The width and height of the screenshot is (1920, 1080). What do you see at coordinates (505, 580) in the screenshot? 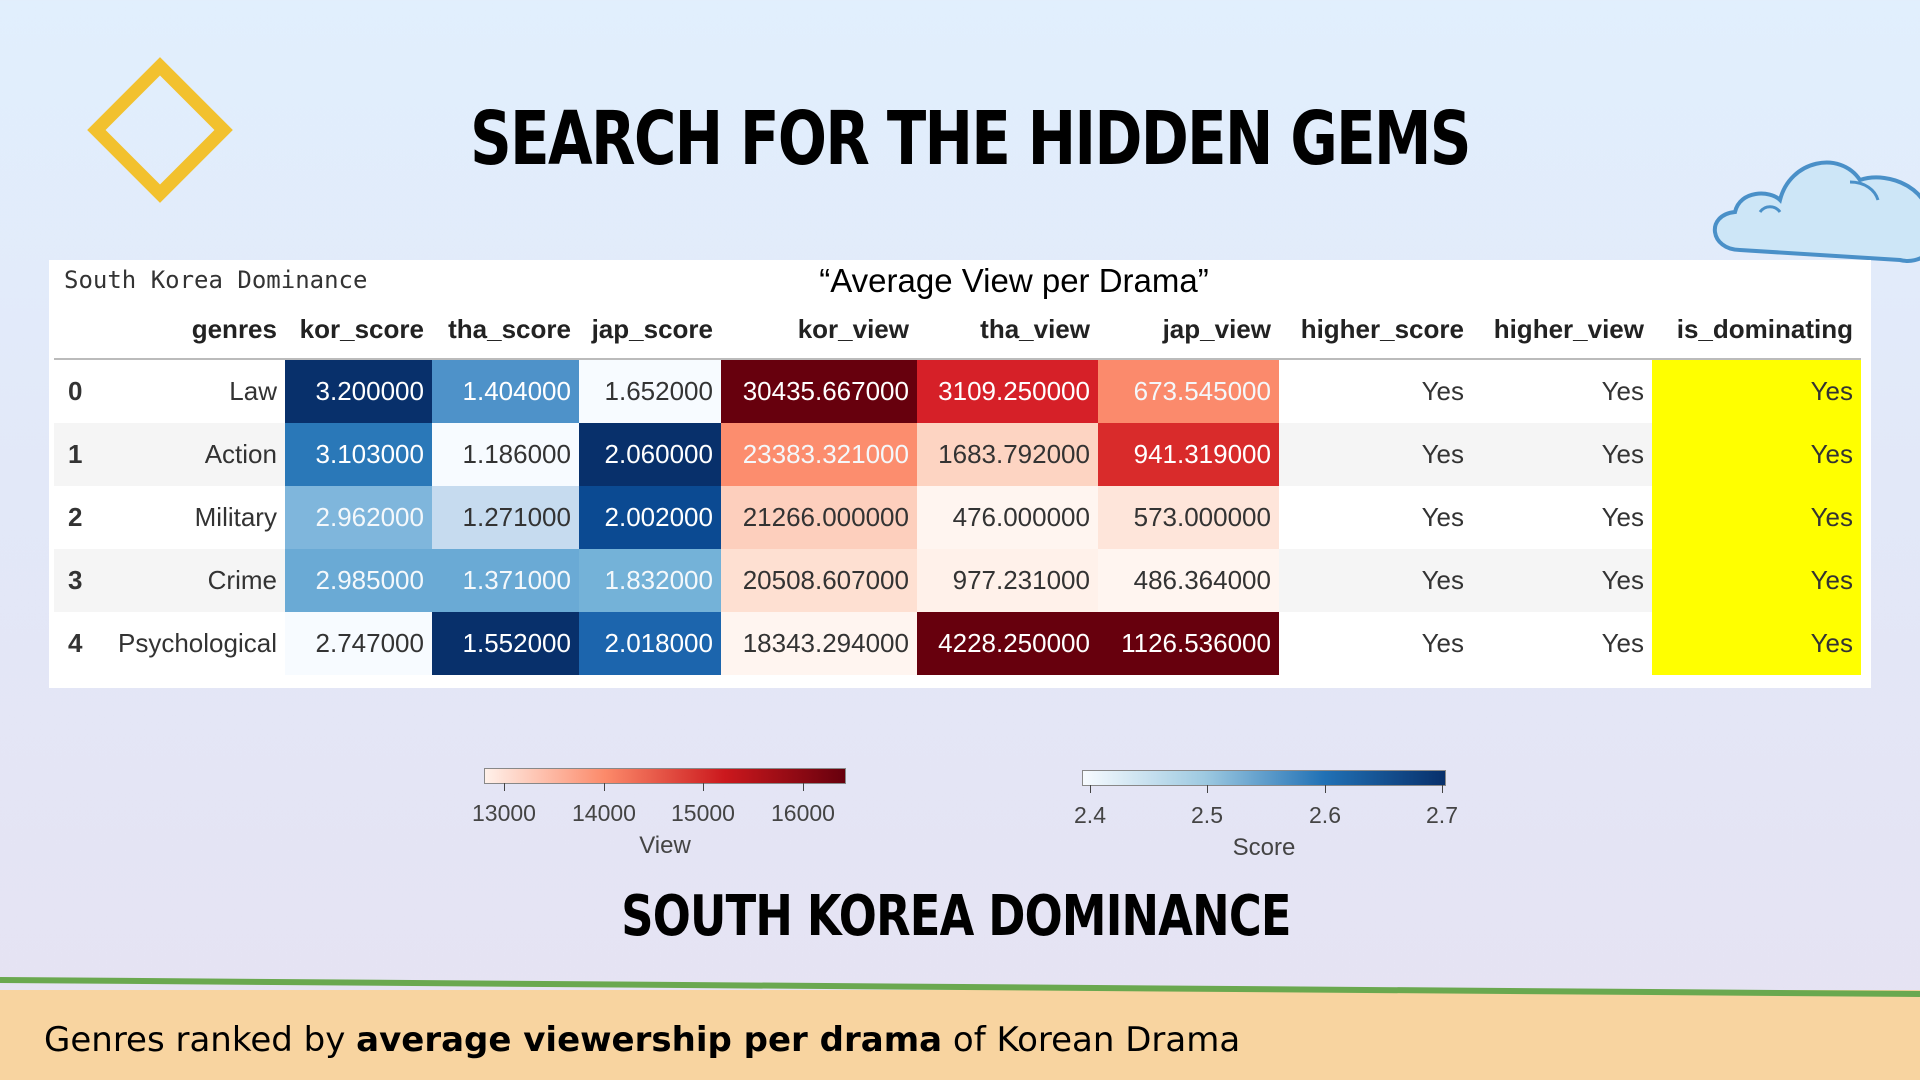
I see `cell-tha-score: 1.371000` at bounding box center [505, 580].